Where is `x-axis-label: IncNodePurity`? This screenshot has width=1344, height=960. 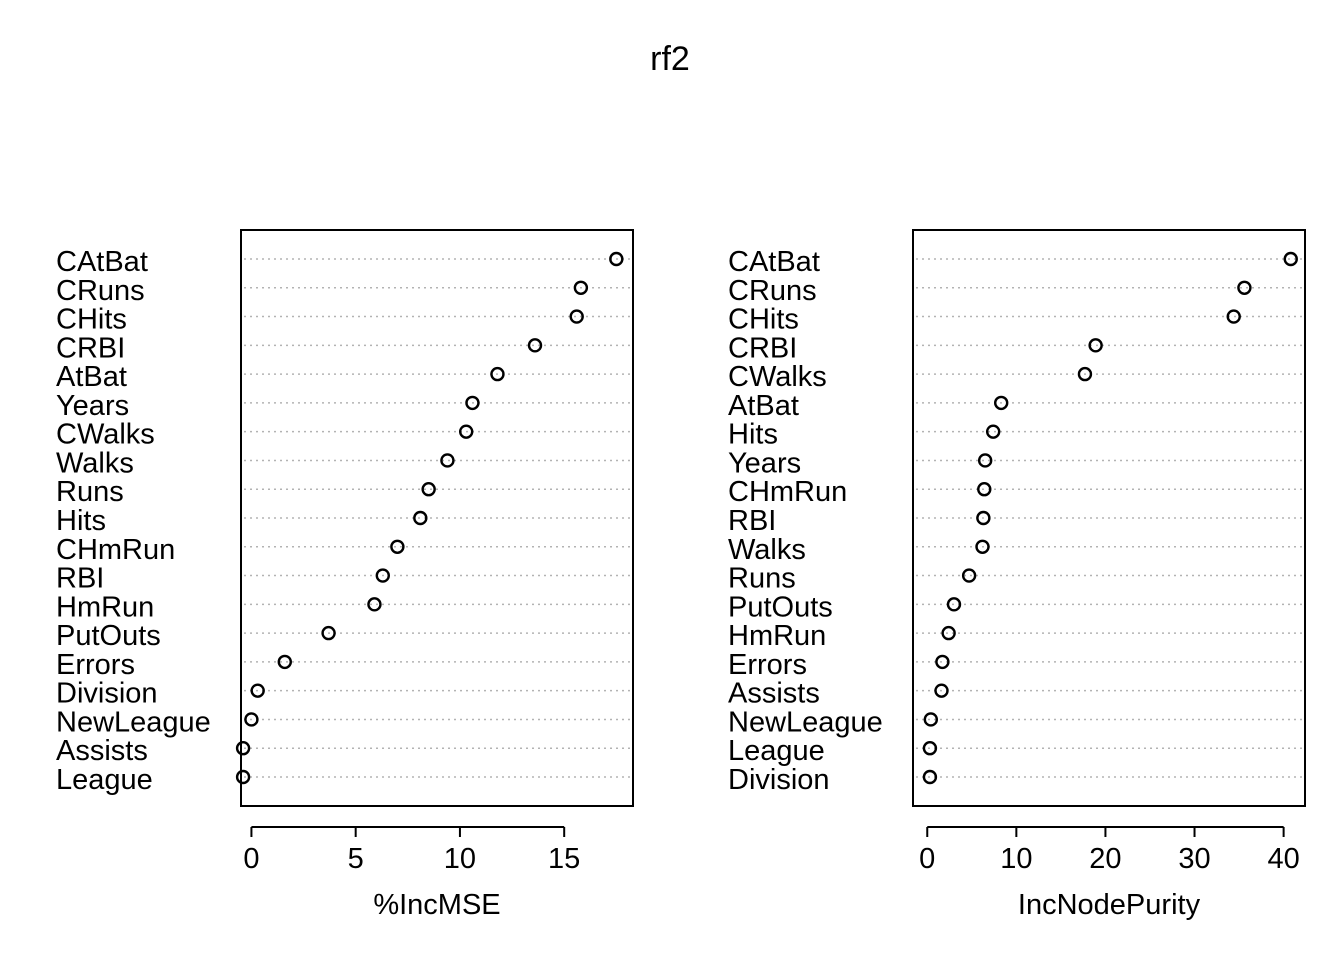
x-axis-label: IncNodePurity is located at coordinates (1109, 905).